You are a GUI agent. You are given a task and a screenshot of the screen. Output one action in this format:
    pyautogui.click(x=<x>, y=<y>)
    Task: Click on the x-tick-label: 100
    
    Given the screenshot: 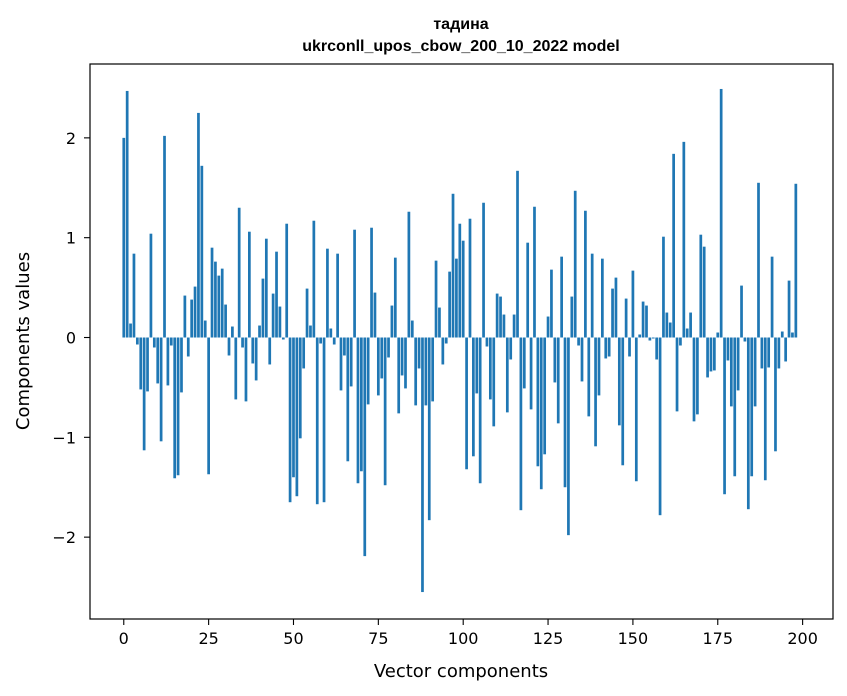 What is the action you would take?
    pyautogui.click(x=463, y=638)
    